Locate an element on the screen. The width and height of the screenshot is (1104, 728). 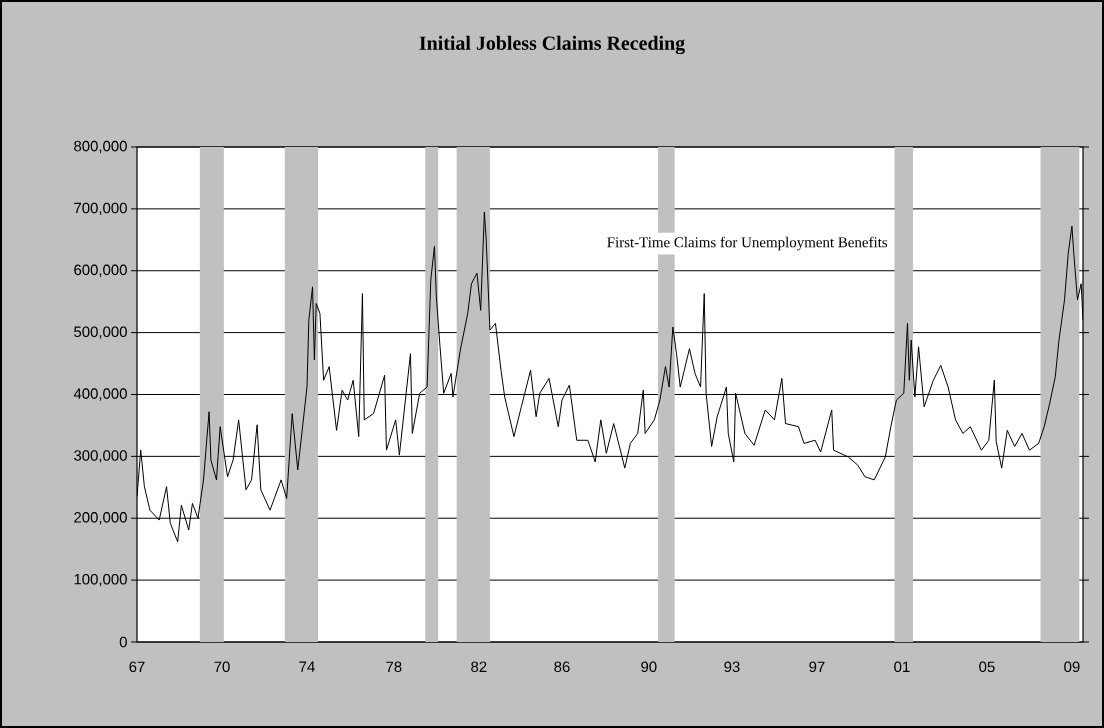
x-tick-label: 70 is located at coordinates (222, 667).